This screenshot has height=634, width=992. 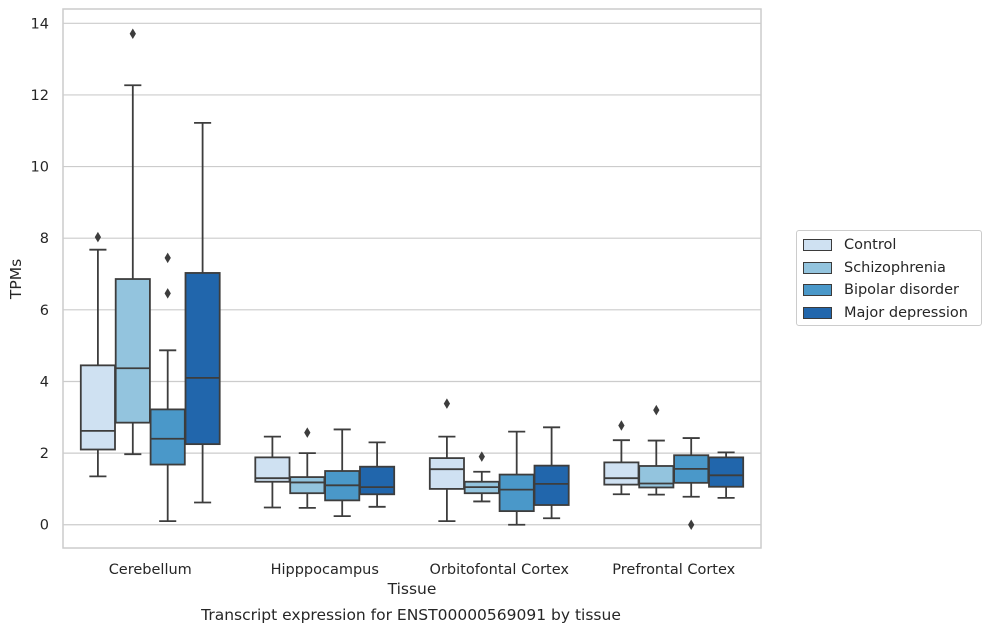 What do you see at coordinates (906, 312) in the screenshot?
I see `legend-label: Major depression` at bounding box center [906, 312].